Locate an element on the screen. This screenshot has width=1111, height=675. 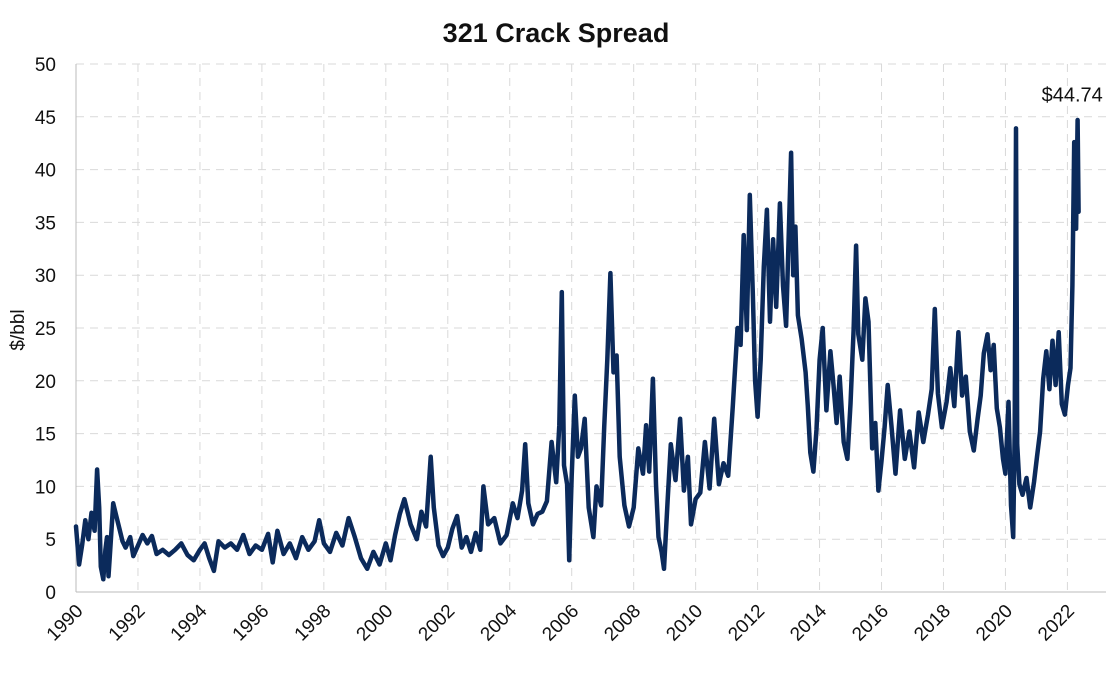
x-tick-label: 2012 is located at coordinates (746, 623).